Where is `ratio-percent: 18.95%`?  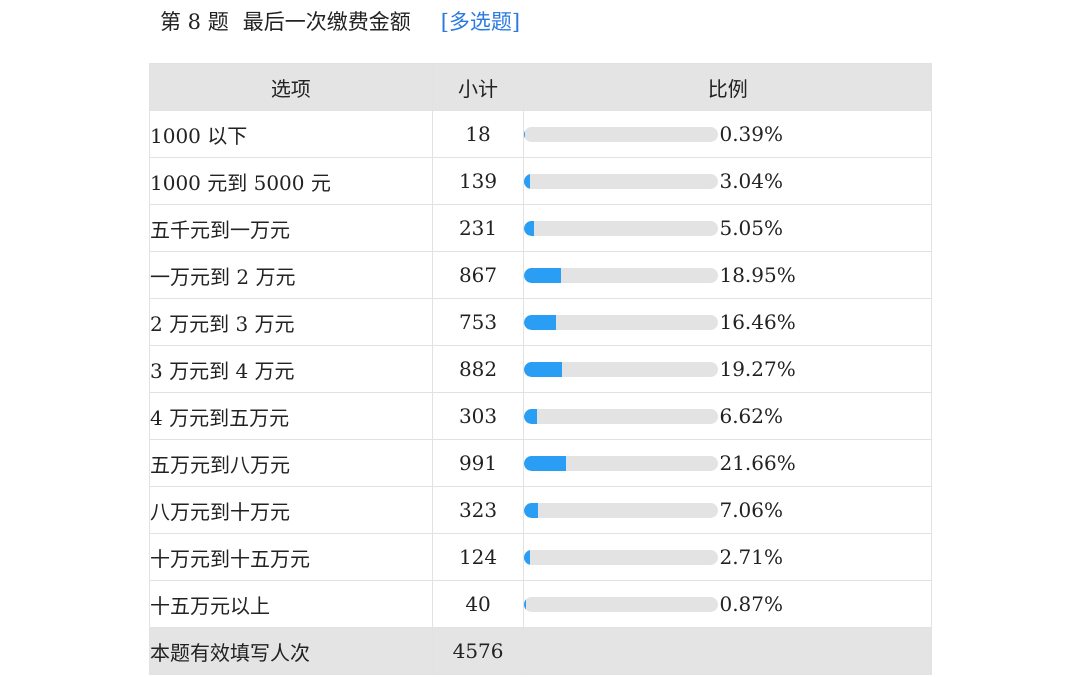 ratio-percent: 18.95% is located at coordinates (757, 275).